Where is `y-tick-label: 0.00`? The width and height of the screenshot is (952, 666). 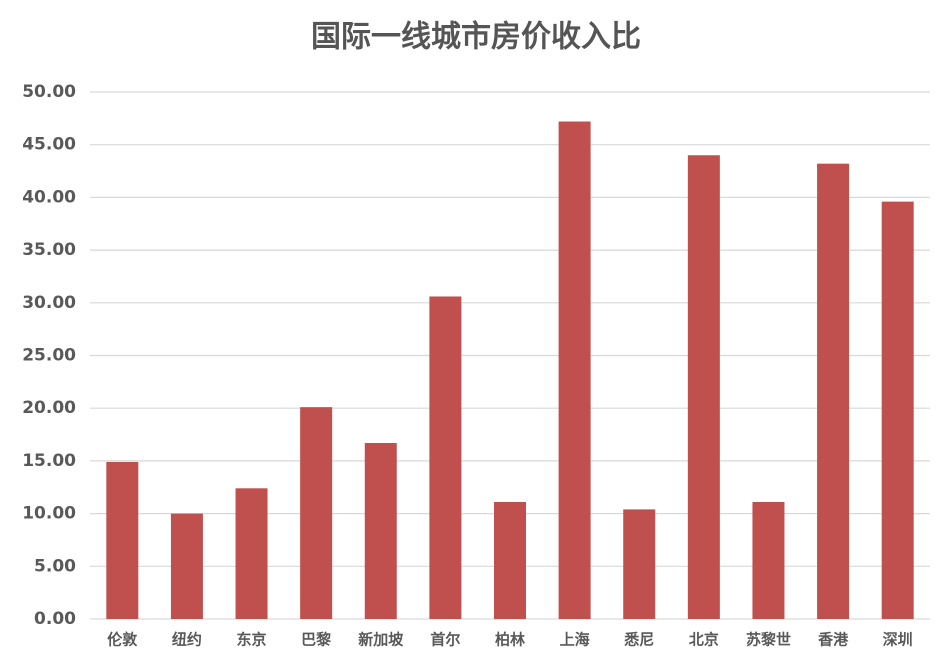 y-tick-label: 0.00 is located at coordinates (55, 619).